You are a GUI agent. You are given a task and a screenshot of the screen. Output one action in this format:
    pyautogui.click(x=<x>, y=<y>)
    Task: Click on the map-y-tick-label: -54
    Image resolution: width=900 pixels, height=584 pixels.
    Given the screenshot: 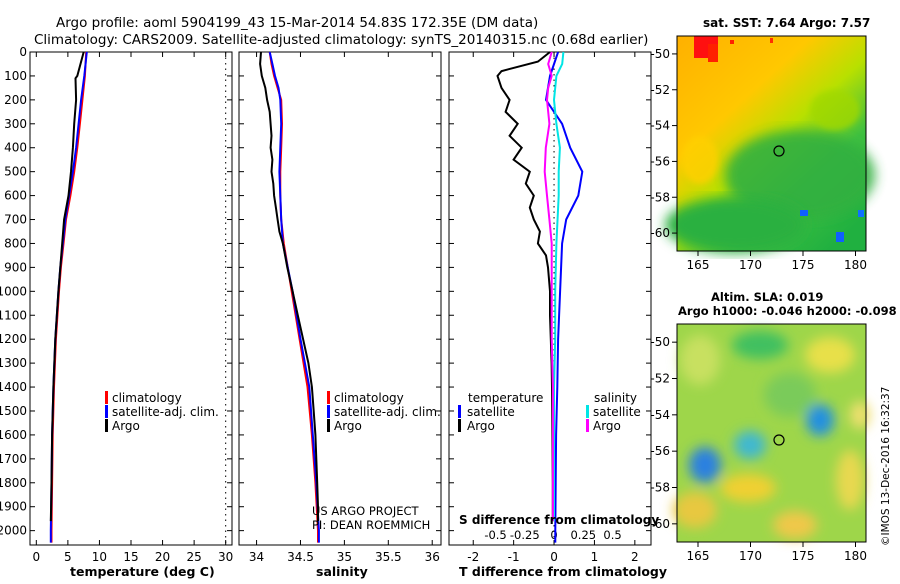 What is the action you would take?
    pyautogui.click(x=660, y=415)
    